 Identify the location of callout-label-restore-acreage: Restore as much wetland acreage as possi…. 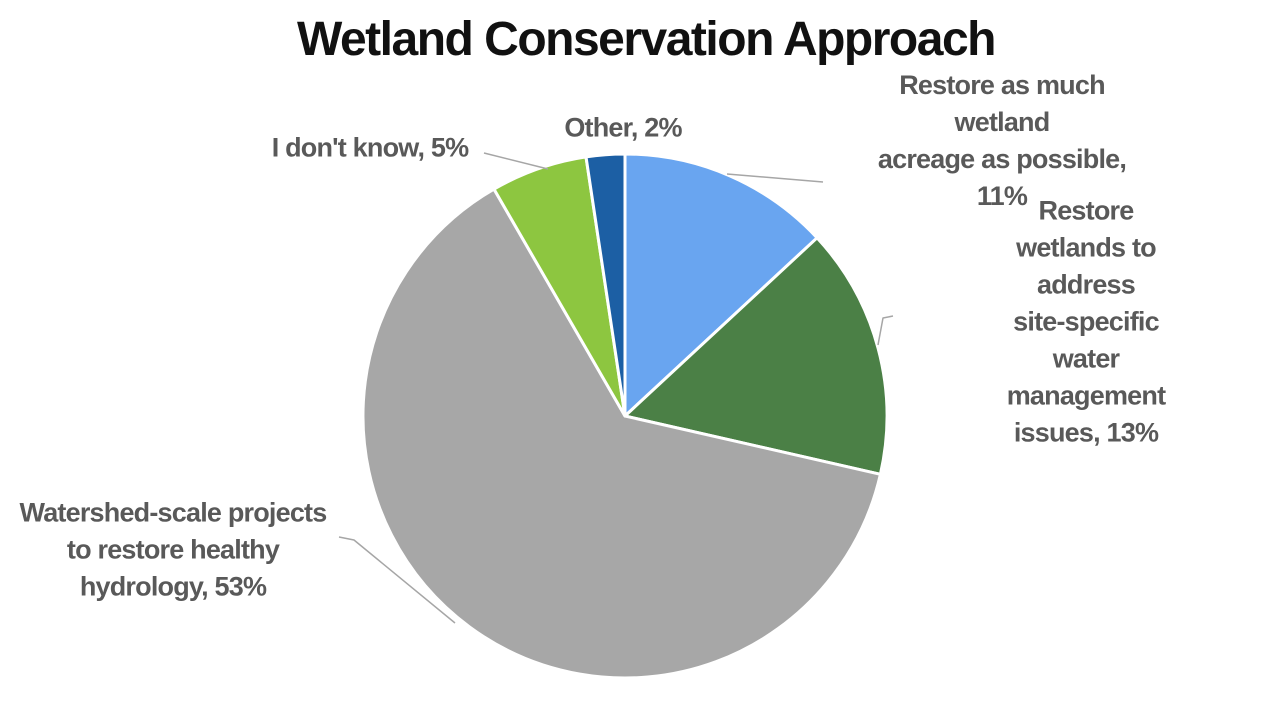
(1002, 140).